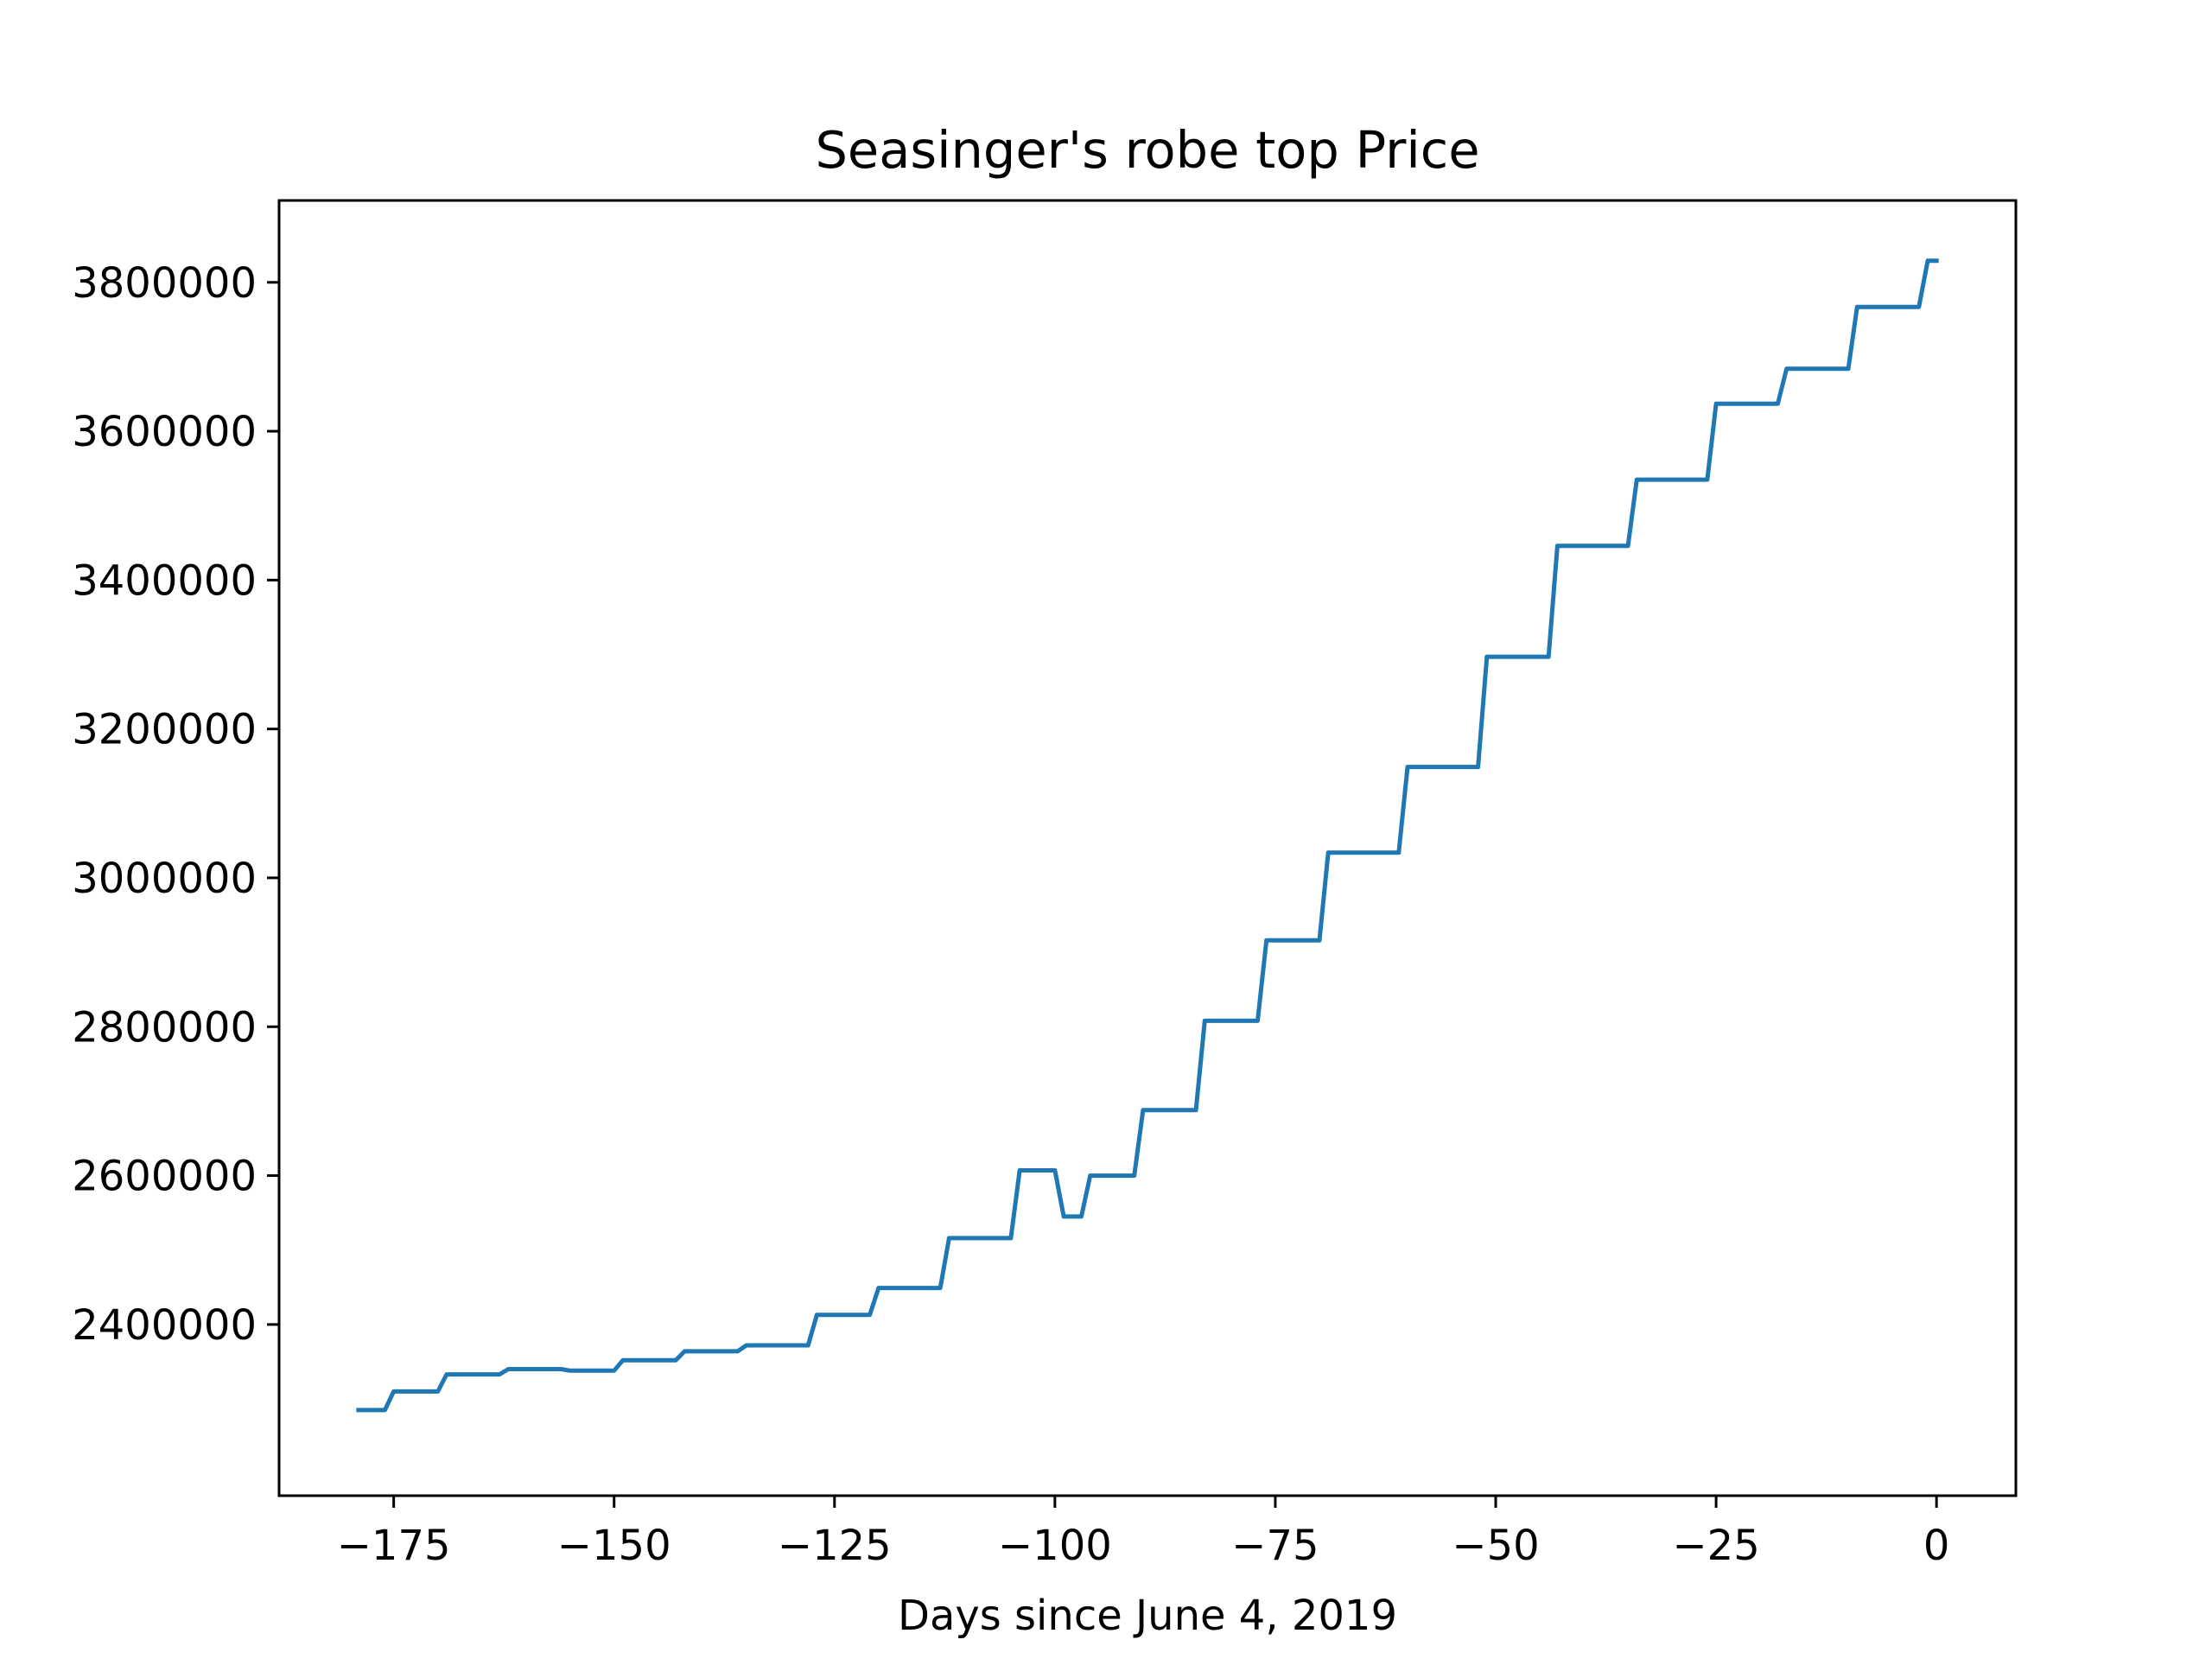 Image resolution: width=2212 pixels, height=1659 pixels. I want to click on chart-title: Seasinger's robe top Price, so click(1147, 150).